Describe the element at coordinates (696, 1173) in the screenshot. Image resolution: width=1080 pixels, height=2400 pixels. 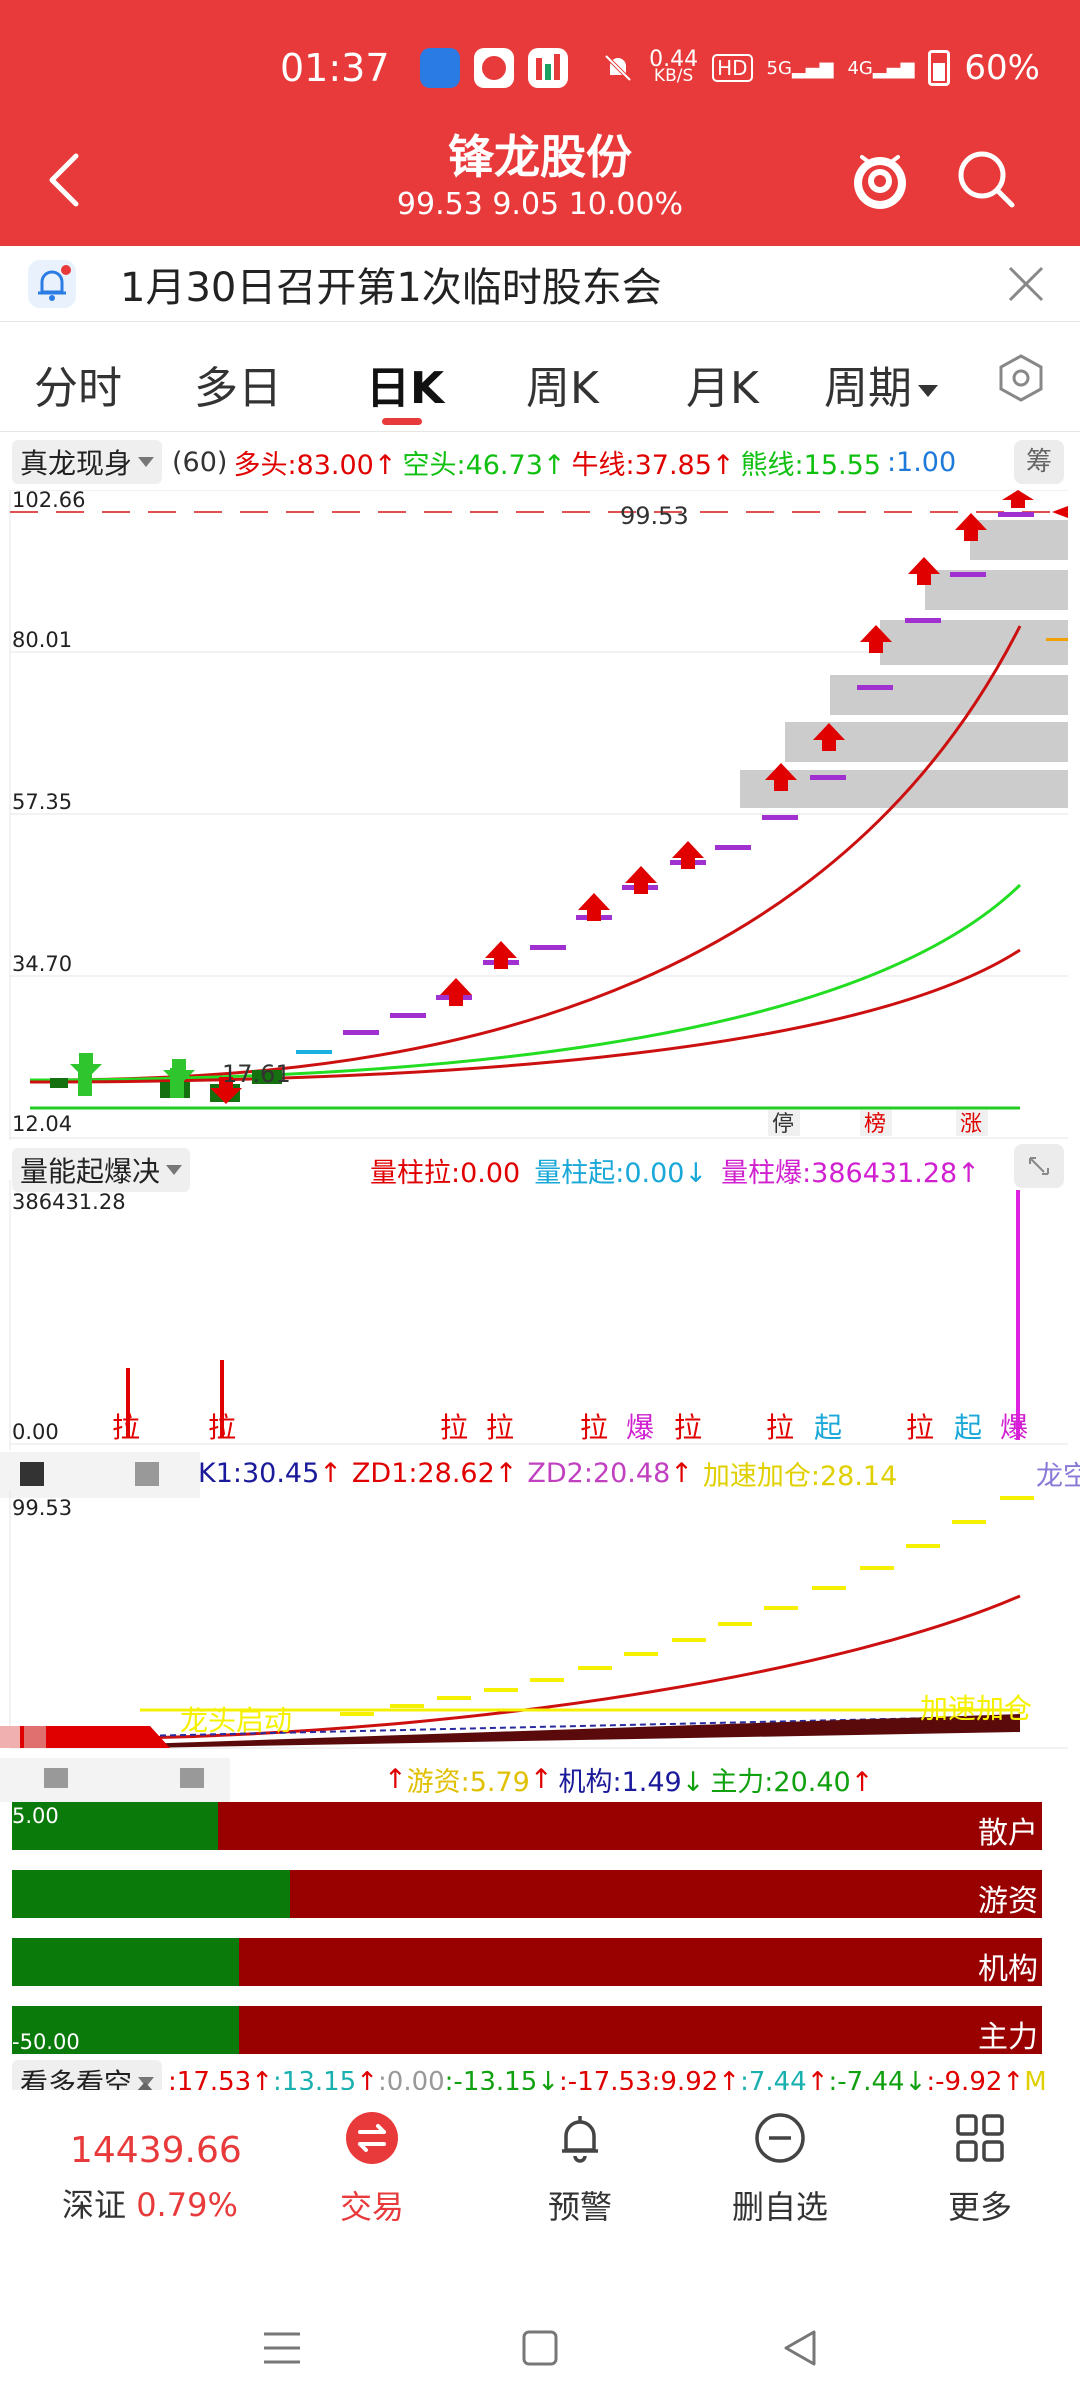
I see `legend-vol-rise-arrow: ↓` at that location.